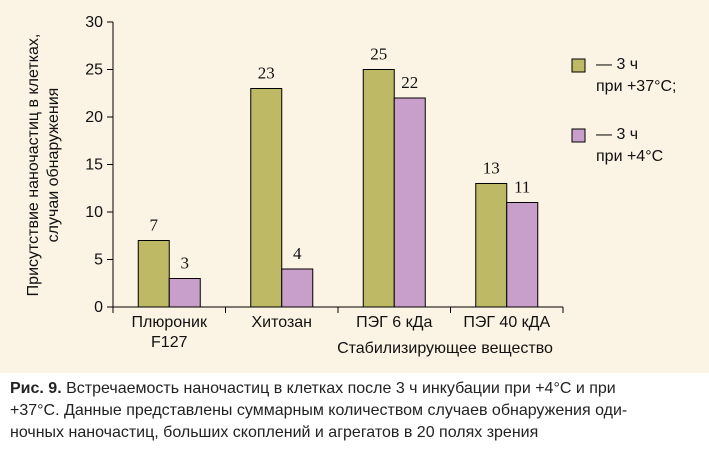 This screenshot has width=709, height=458. What do you see at coordinates (578, 135) in the screenshot?
I see `legend-swatch-series2` at bounding box center [578, 135].